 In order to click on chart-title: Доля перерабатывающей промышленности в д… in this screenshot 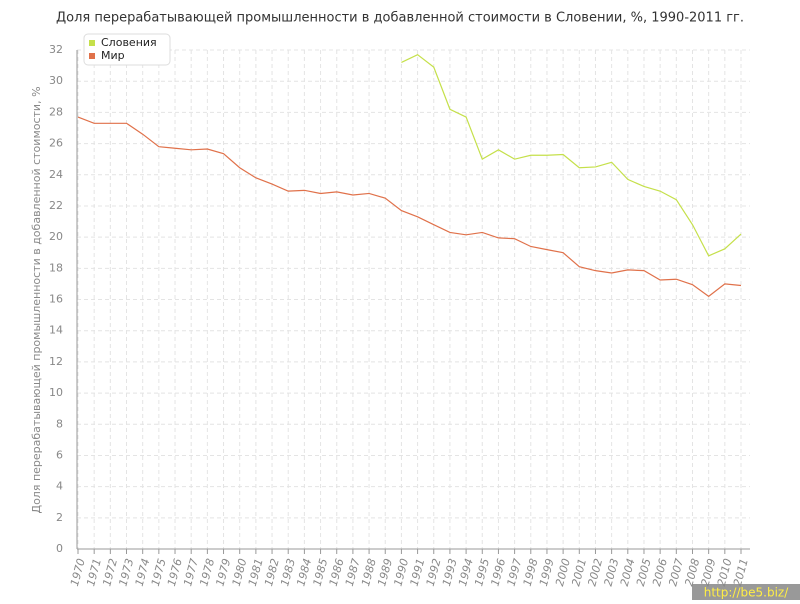, I will do `click(400, 18)`.